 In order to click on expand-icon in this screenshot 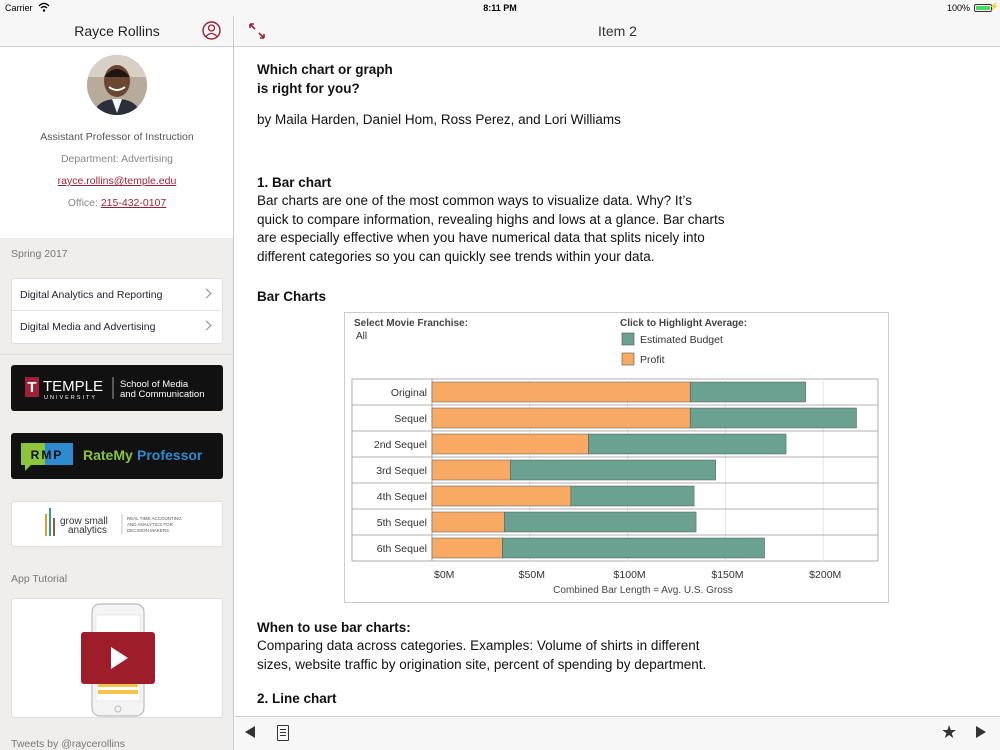, I will do `click(257, 31)`.